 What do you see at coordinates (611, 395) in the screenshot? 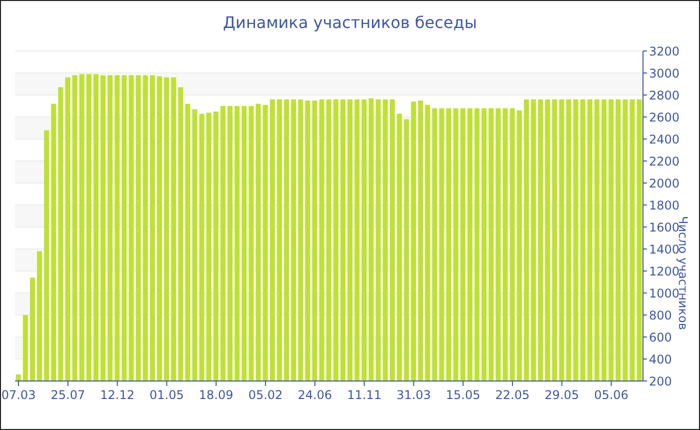
I see `x-tick-label: 05.06` at bounding box center [611, 395].